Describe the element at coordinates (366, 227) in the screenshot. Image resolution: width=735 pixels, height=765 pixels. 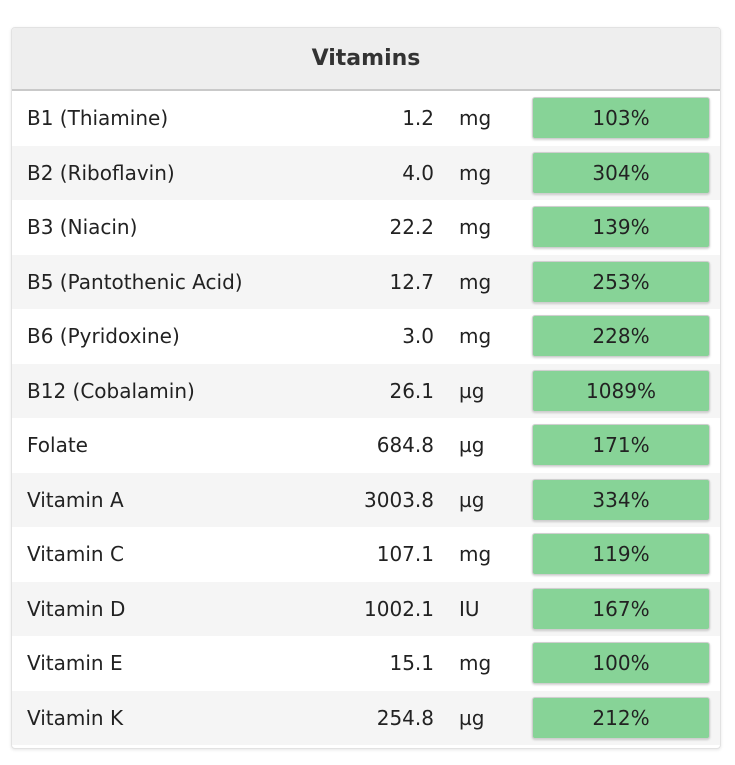
I see `table-row: B3 (Niacin) 22.2 mg 139%` at that location.